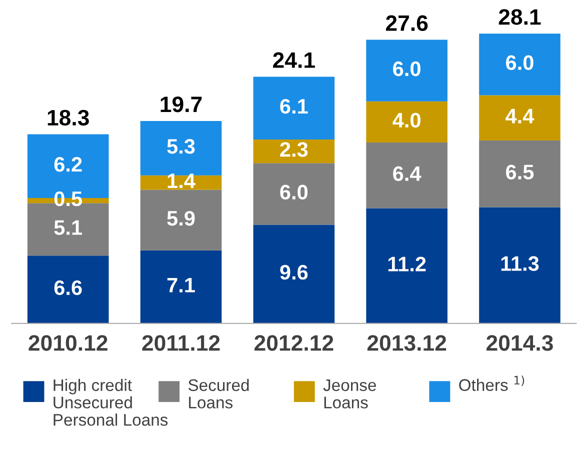 The height and width of the screenshot is (462, 582). What do you see at coordinates (407, 23) in the screenshot?
I see `total-label: 27.6` at bounding box center [407, 23].